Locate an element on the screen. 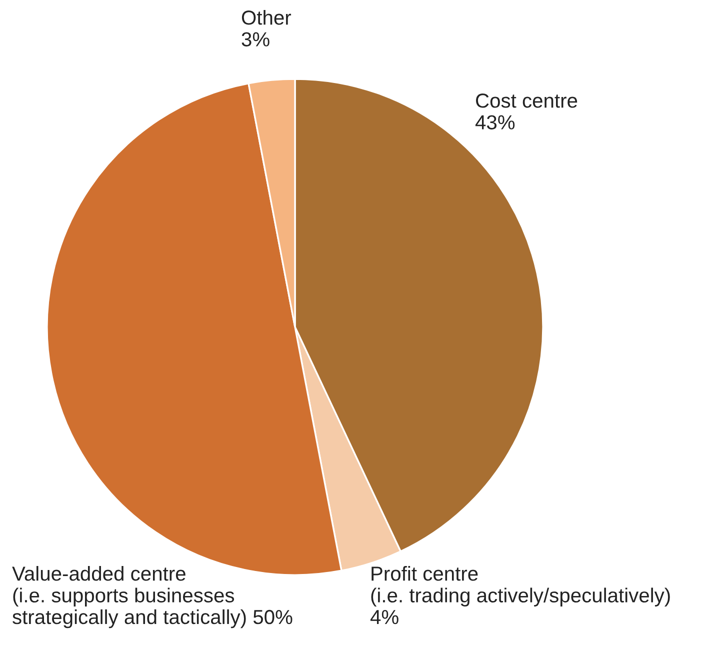 The width and height of the screenshot is (708, 649). slice-label: Cost centre is located at coordinates (527, 101).